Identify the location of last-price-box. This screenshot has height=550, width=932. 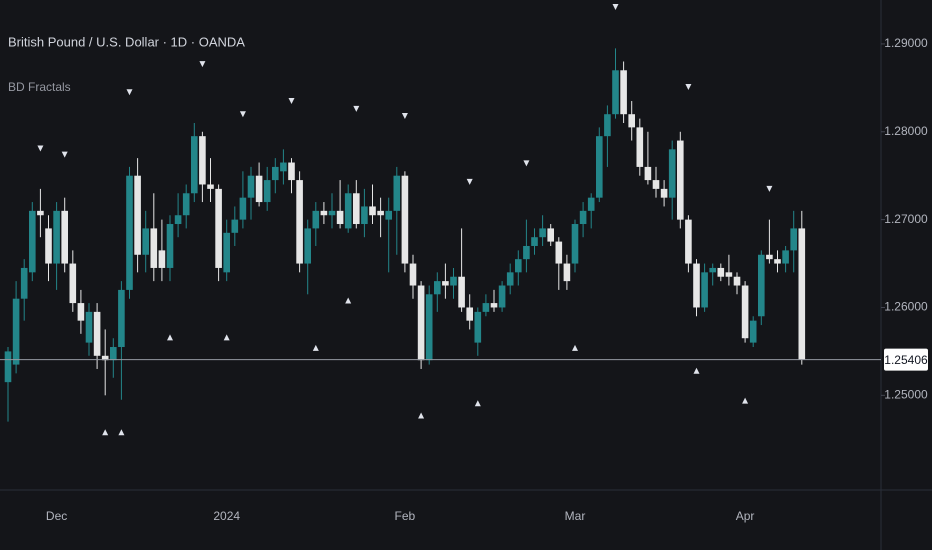
(906, 359).